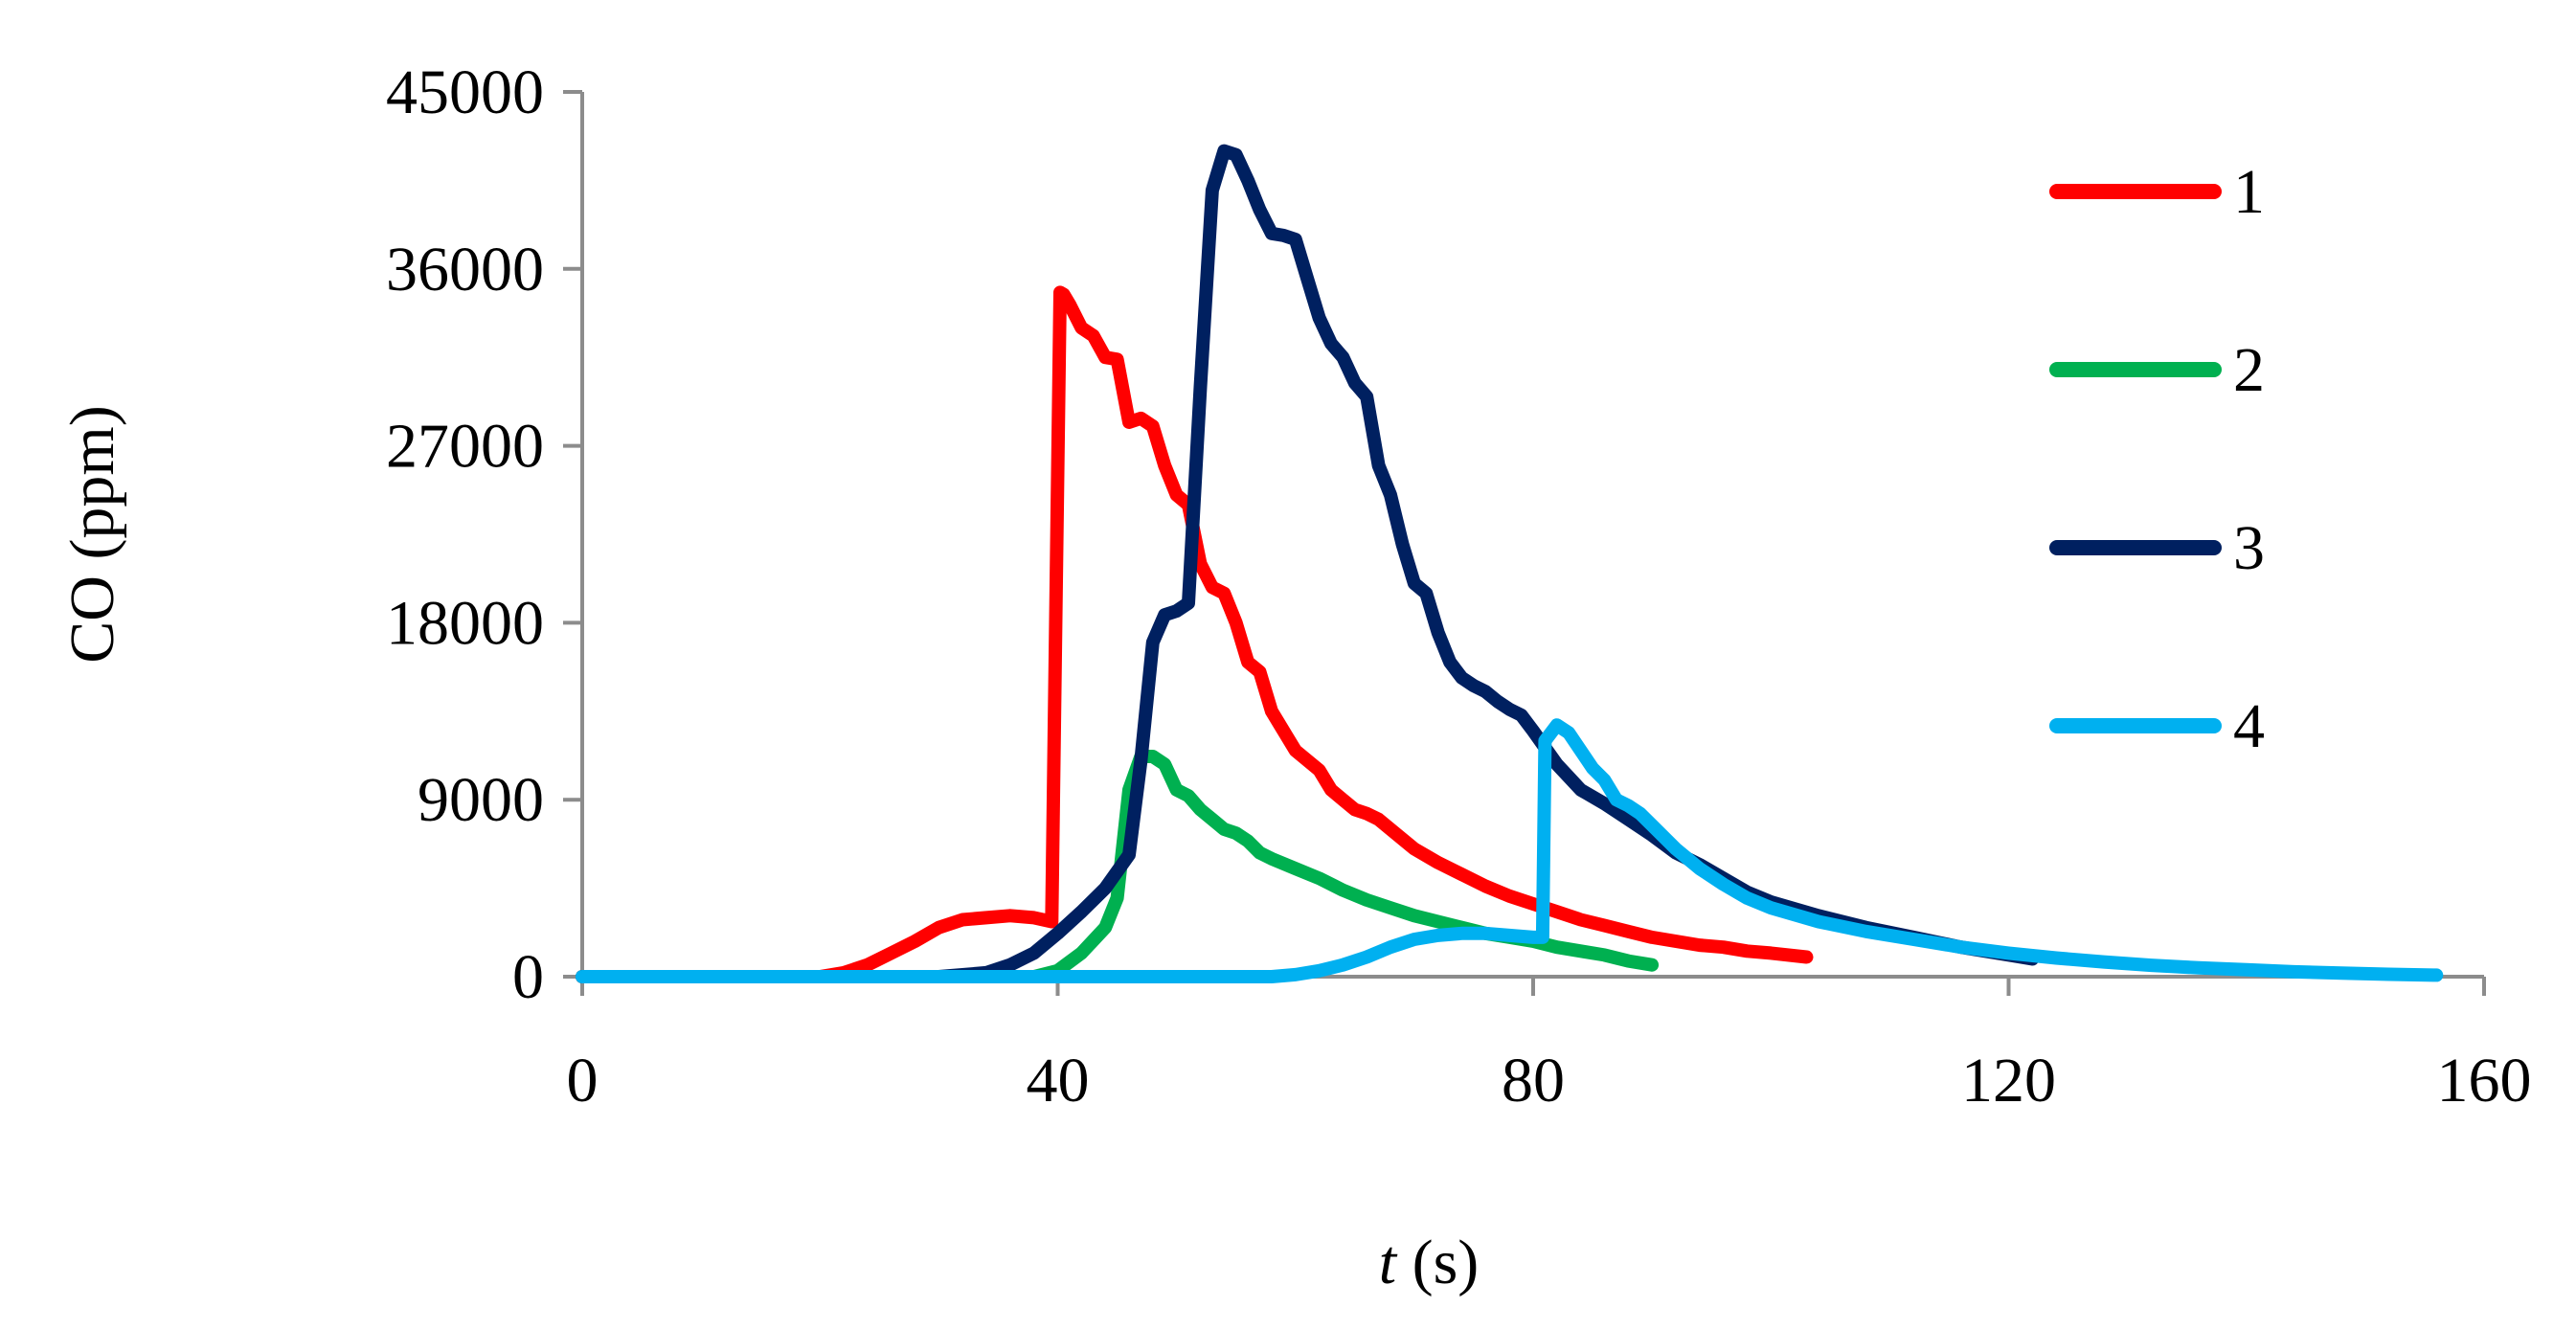 The image size is (2576, 1330). I want to click on y-tick-label: 18000, so click(465, 623).